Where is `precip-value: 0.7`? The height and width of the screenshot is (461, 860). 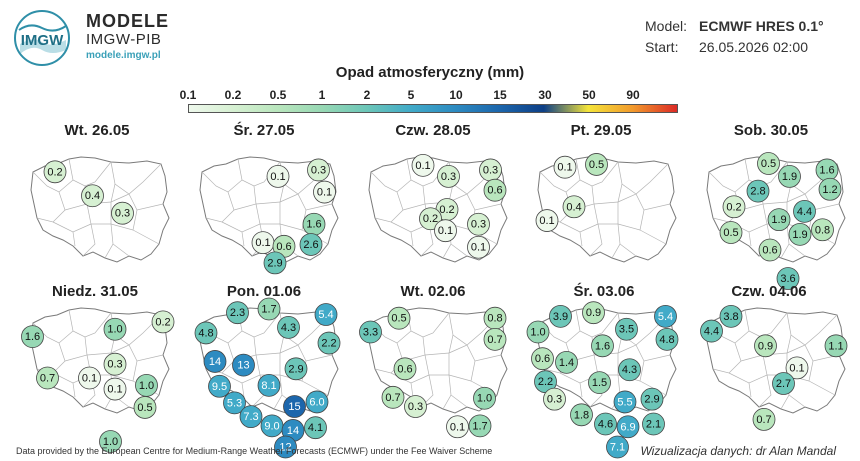
precip-value: 0.7 is located at coordinates (47, 379).